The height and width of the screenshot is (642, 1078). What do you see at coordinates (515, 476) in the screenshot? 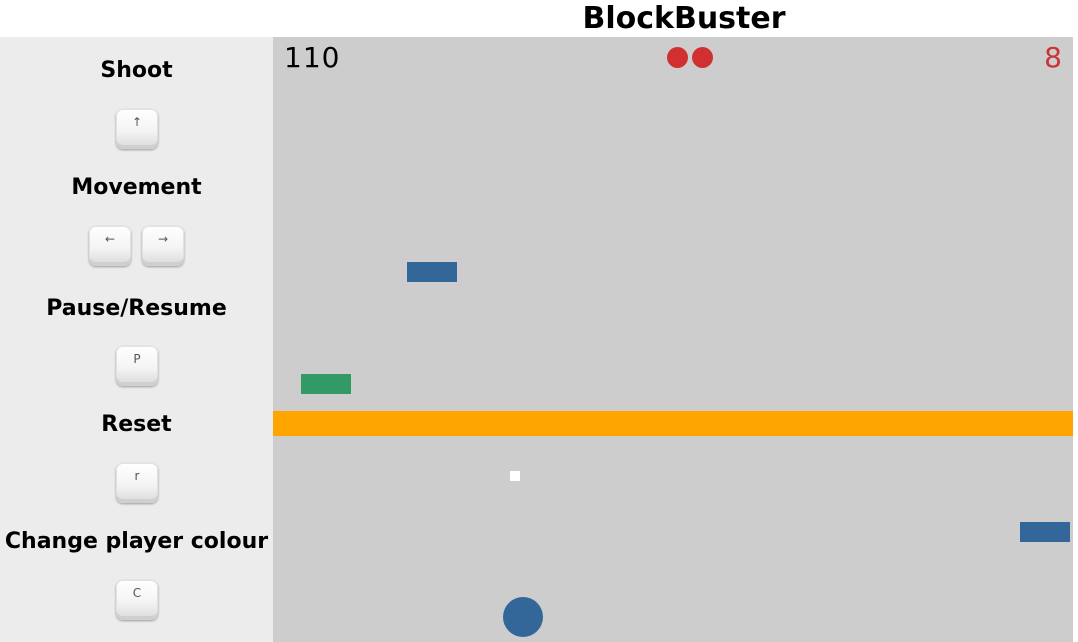
I see `bullet` at bounding box center [515, 476].